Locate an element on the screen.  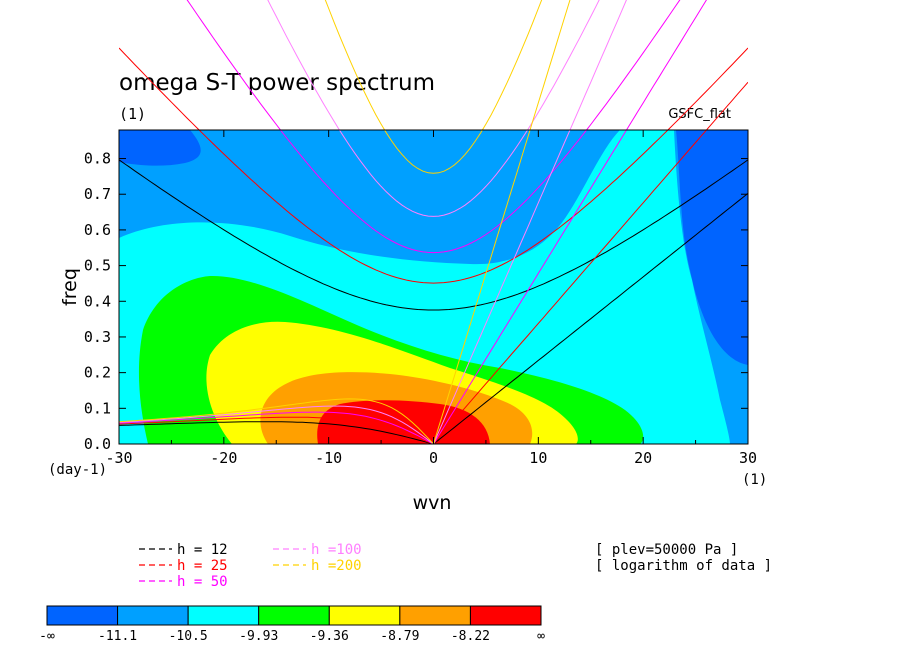
rossby-curve-h25 is located at coordinates (276, 430).